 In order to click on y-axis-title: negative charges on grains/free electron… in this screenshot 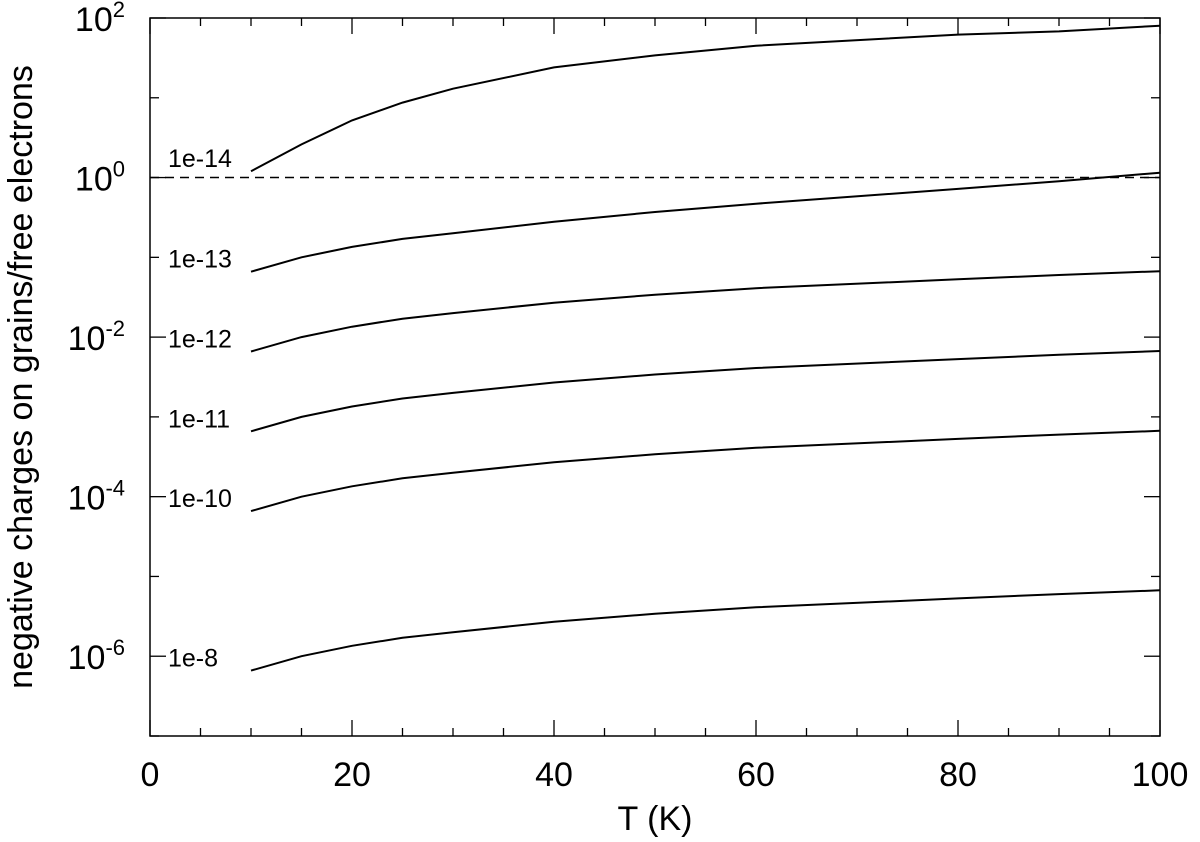, I will do `click(21, 377)`.